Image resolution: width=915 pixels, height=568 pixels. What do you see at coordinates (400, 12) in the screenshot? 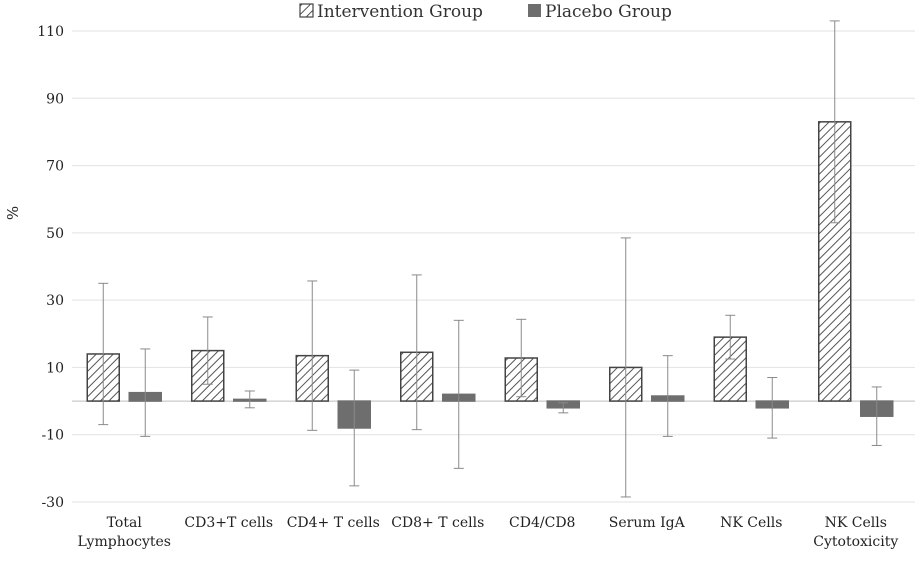
I see `legend-label-intervention: Intervention Group` at bounding box center [400, 12].